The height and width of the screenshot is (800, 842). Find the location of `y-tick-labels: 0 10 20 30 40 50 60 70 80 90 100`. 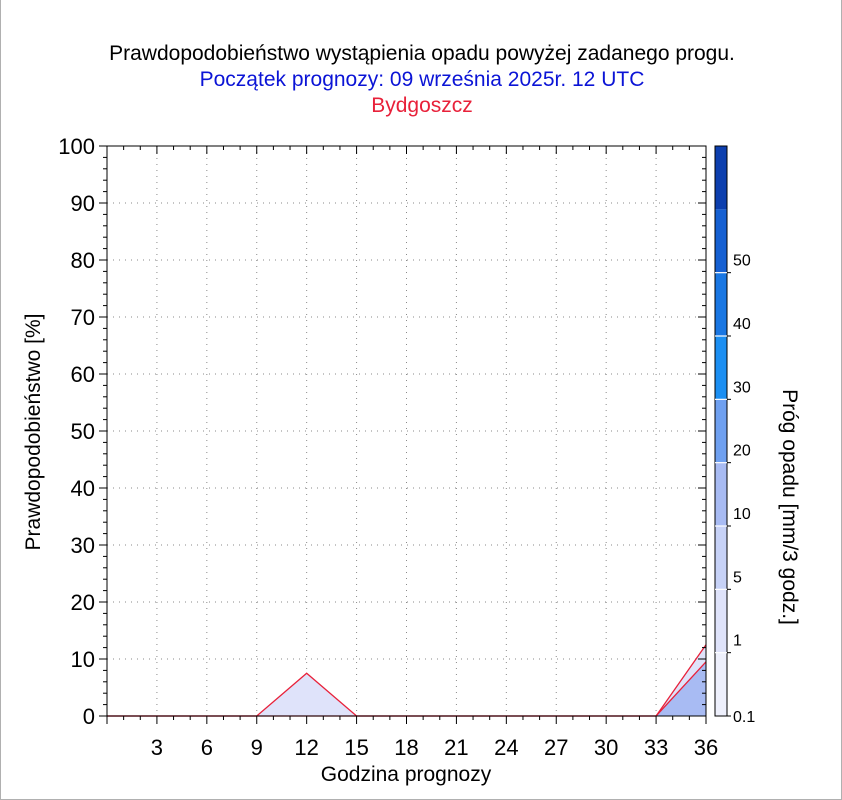

y-tick-labels: 0 10 20 30 40 50 60 70 80 90 100 is located at coordinates (76, 431).